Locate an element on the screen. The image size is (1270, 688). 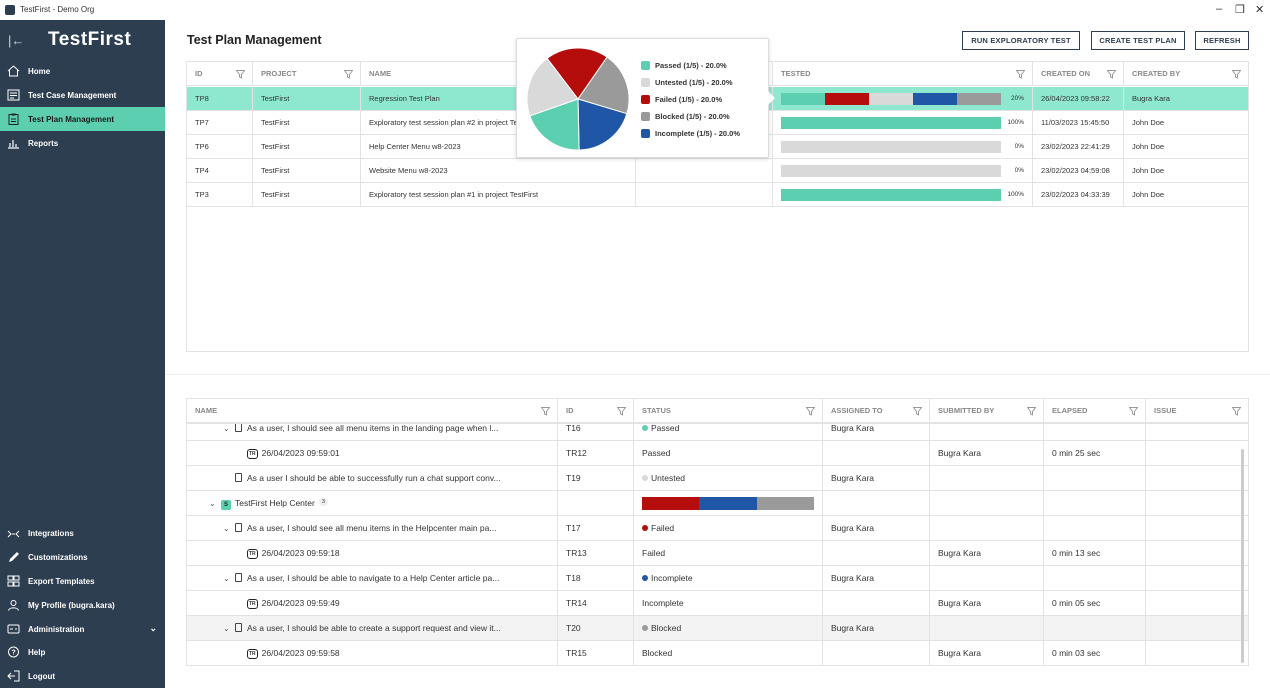
sidebar-item-label: Reports is located at coordinates (43, 143).